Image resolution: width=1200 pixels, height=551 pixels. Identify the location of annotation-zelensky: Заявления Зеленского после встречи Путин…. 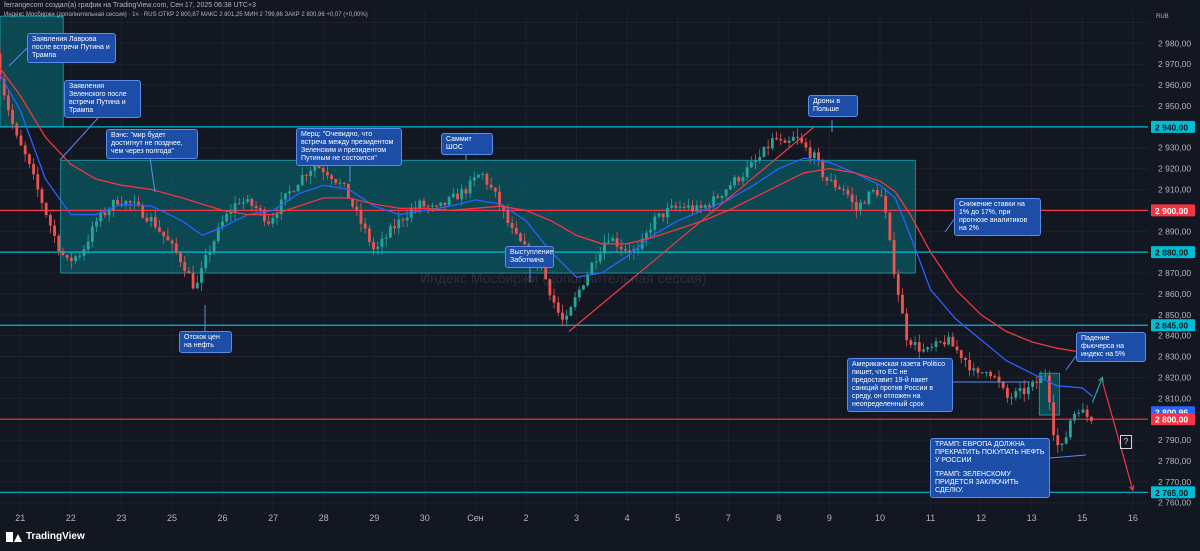
(102, 99).